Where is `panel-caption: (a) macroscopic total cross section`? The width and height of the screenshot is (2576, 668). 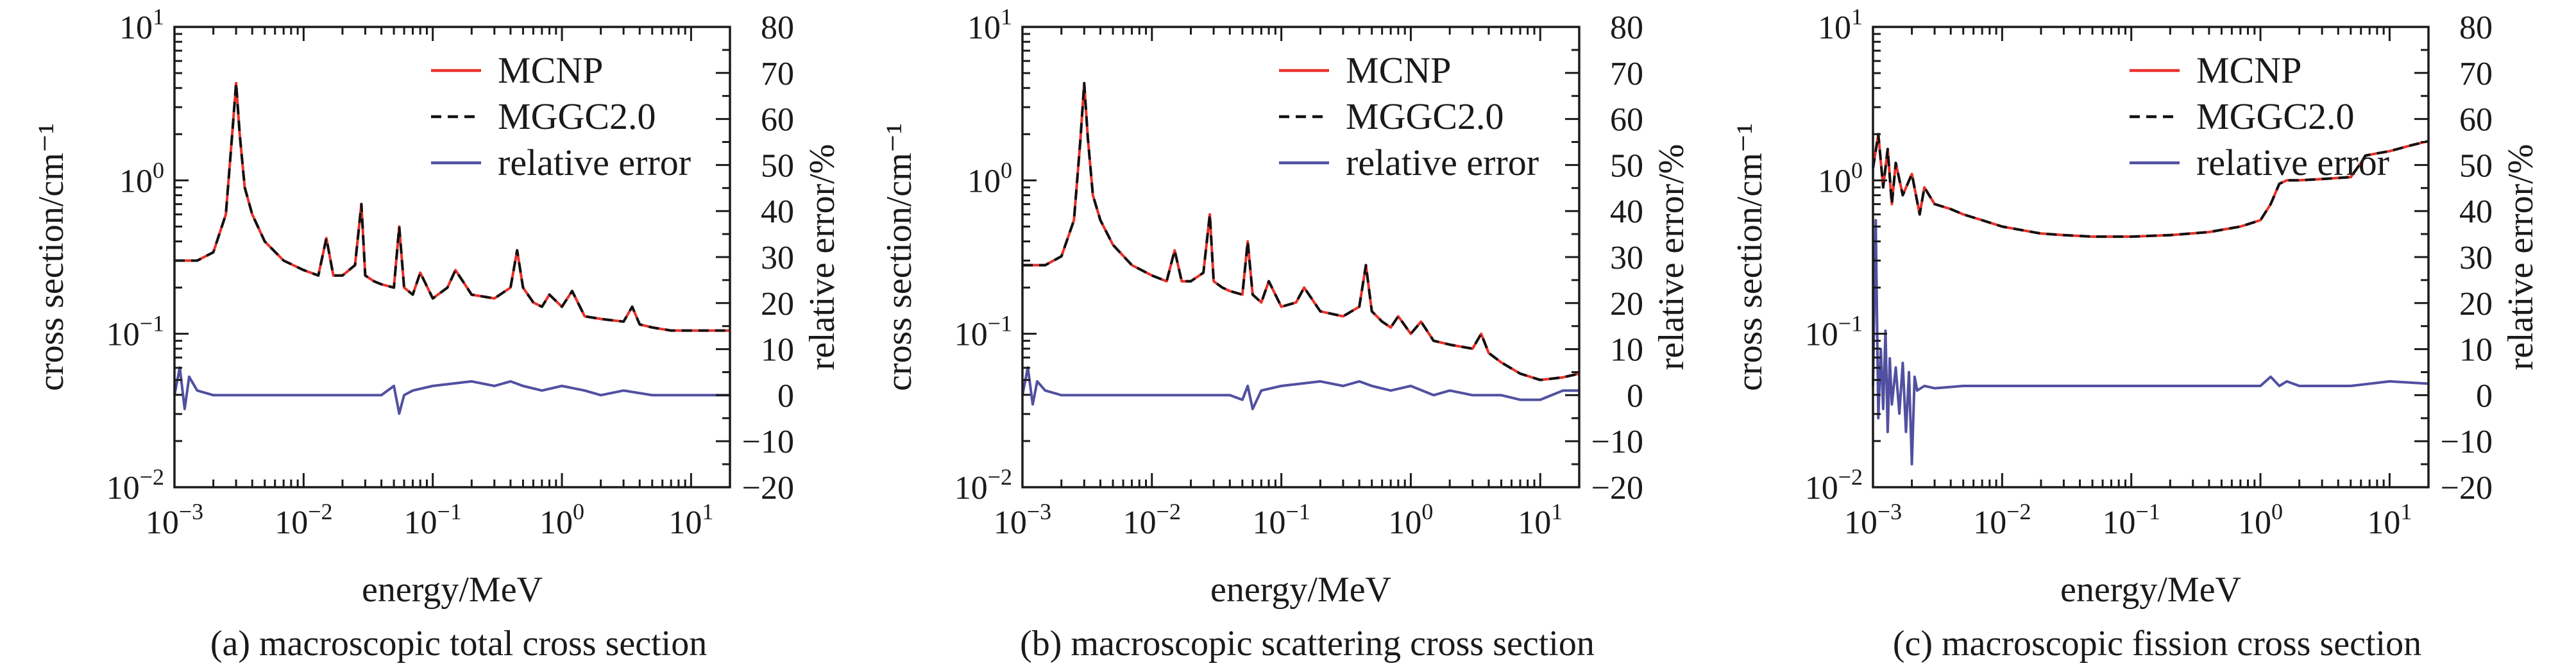
panel-caption: (a) macroscopic total cross section is located at coordinates (458, 644).